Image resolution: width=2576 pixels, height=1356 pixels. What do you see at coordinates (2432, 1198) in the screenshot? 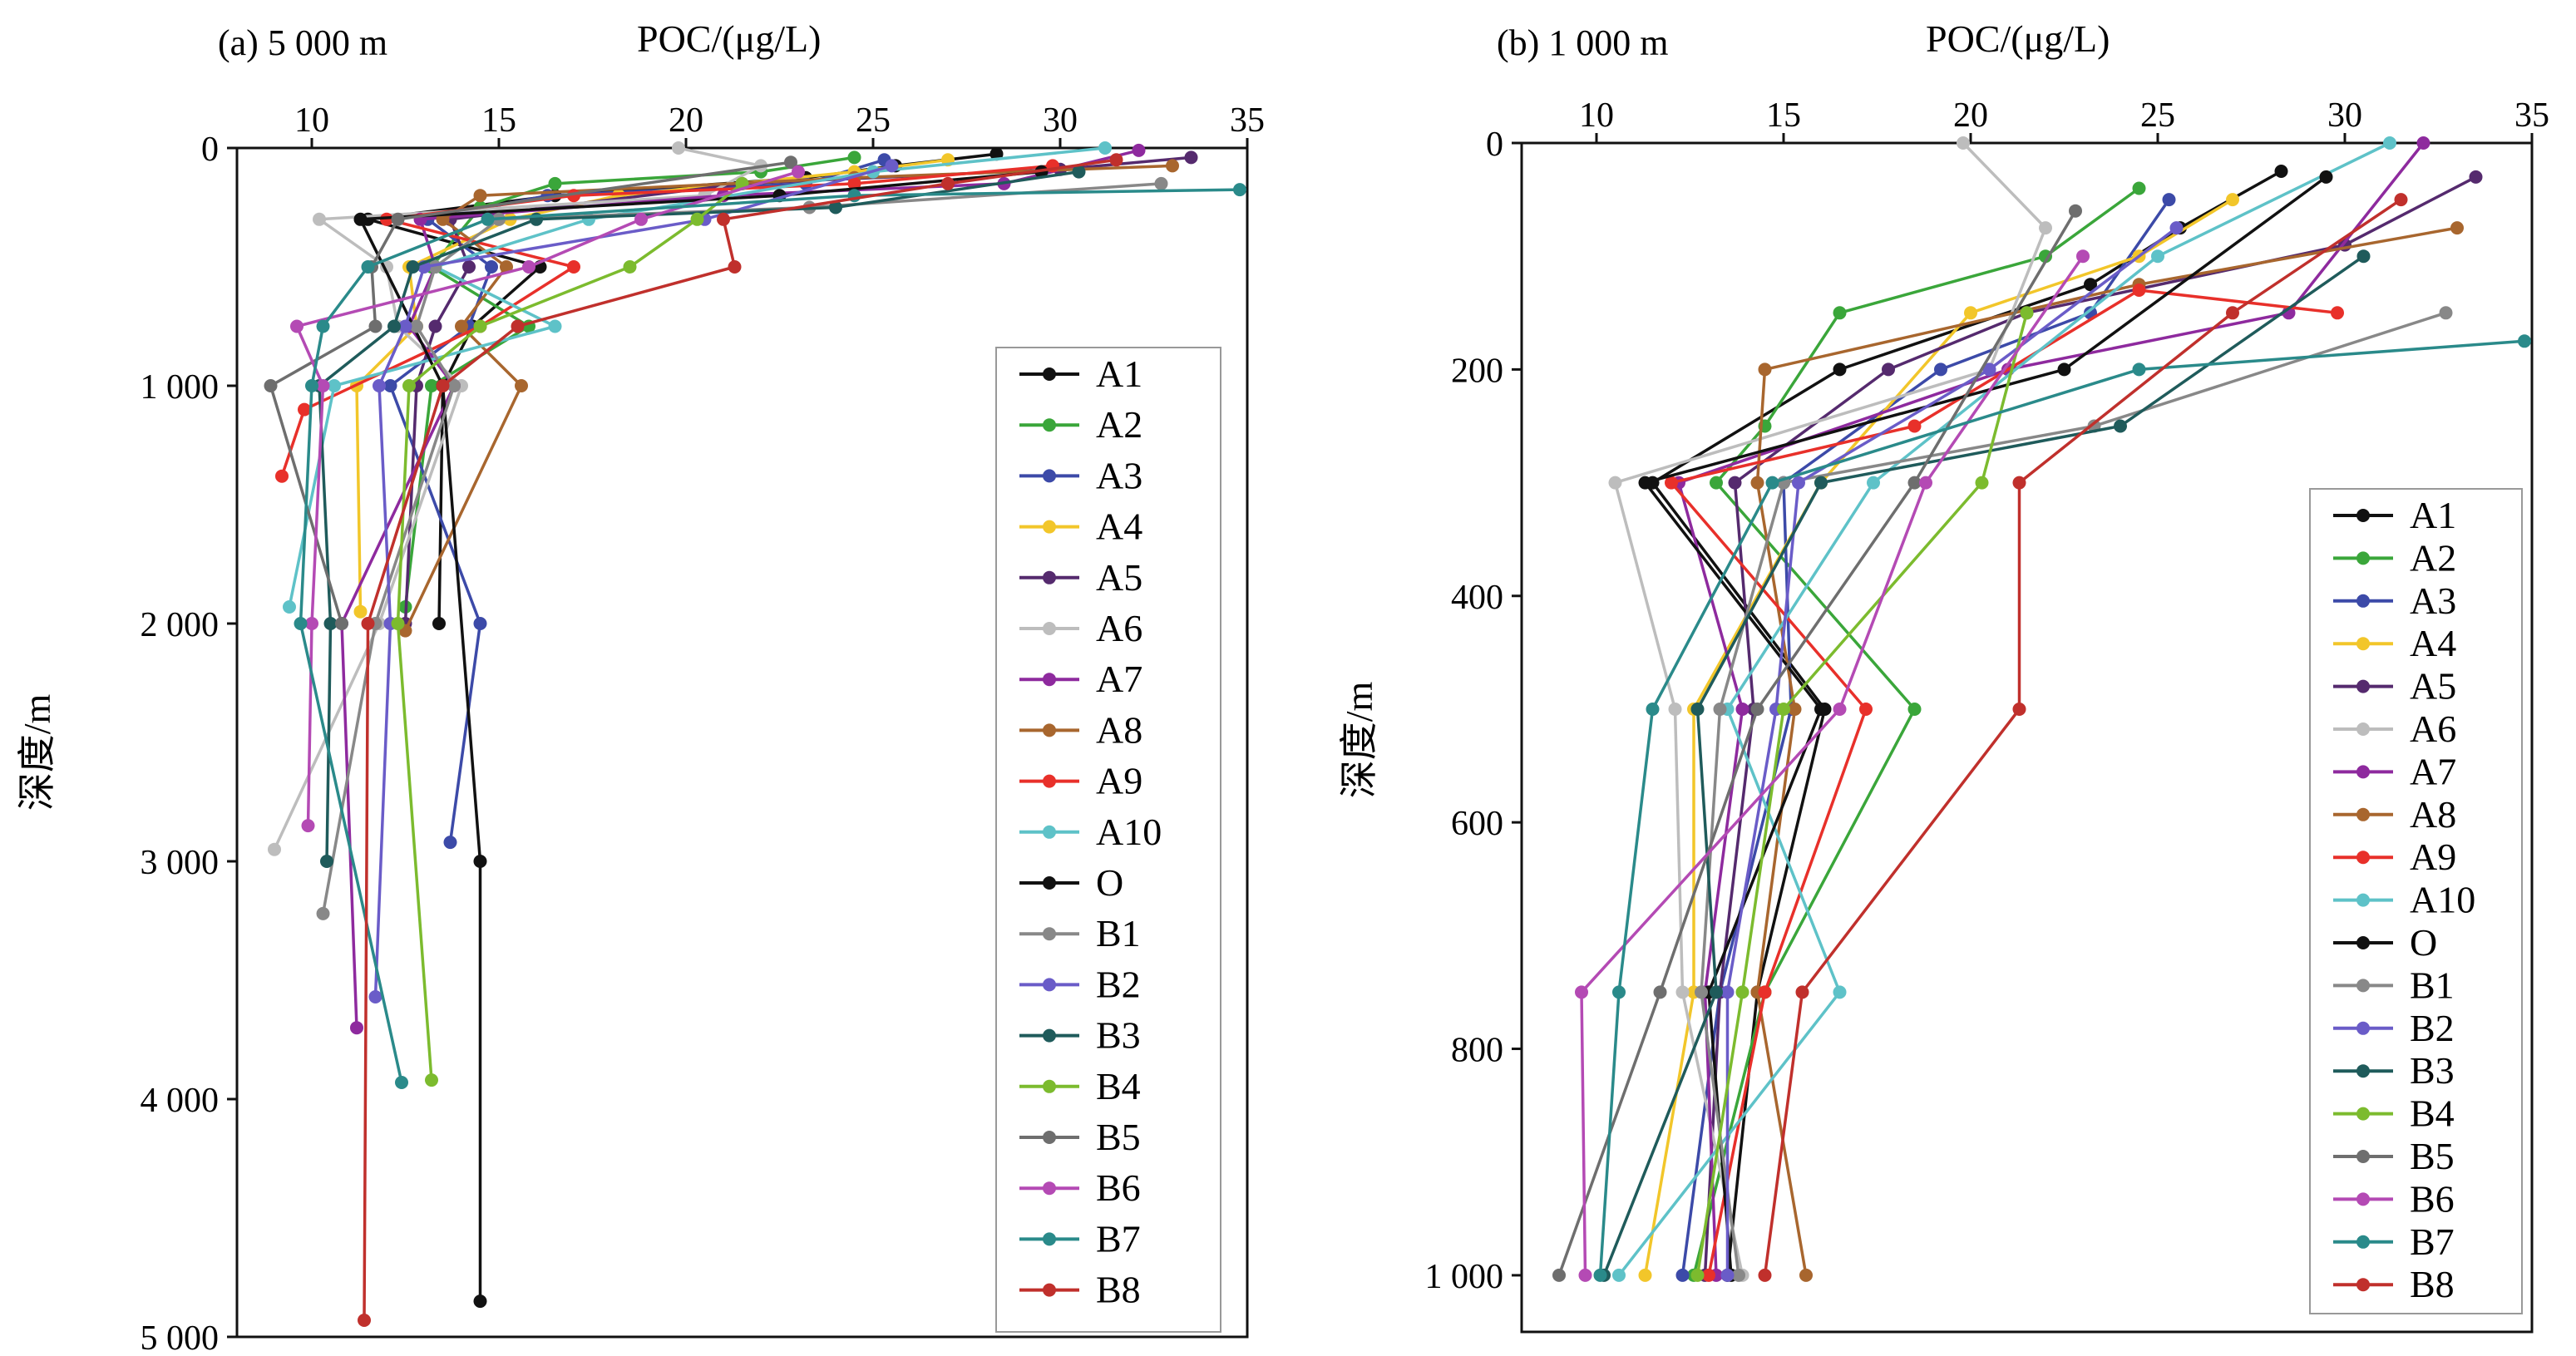
I see `legend-label: B6` at bounding box center [2432, 1198].